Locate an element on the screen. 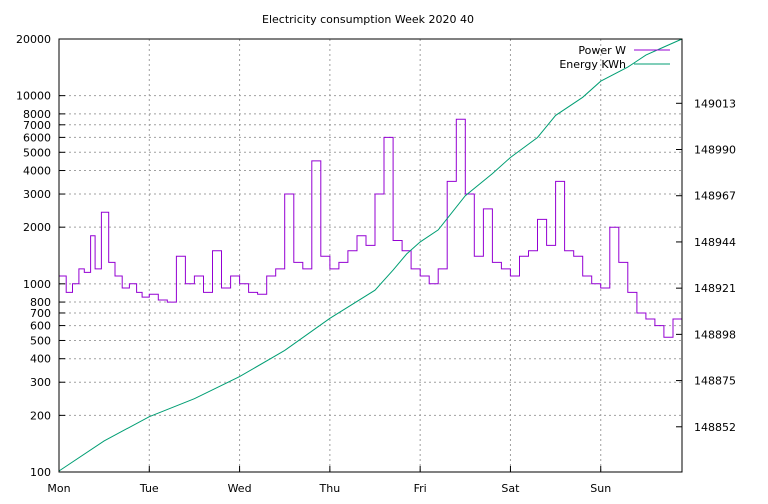 Image resolution: width=768 pixels, height=504 pixels. y-tick-label: 6000 is located at coordinates (37, 137).